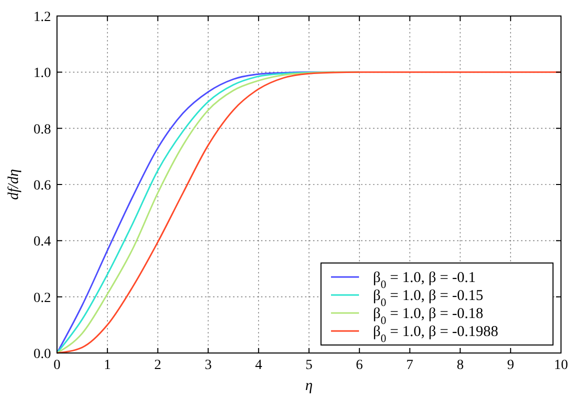 The width and height of the screenshot is (576, 398). Describe the element at coordinates (561, 365) in the screenshot. I see `x-tick-label: 10` at that location.